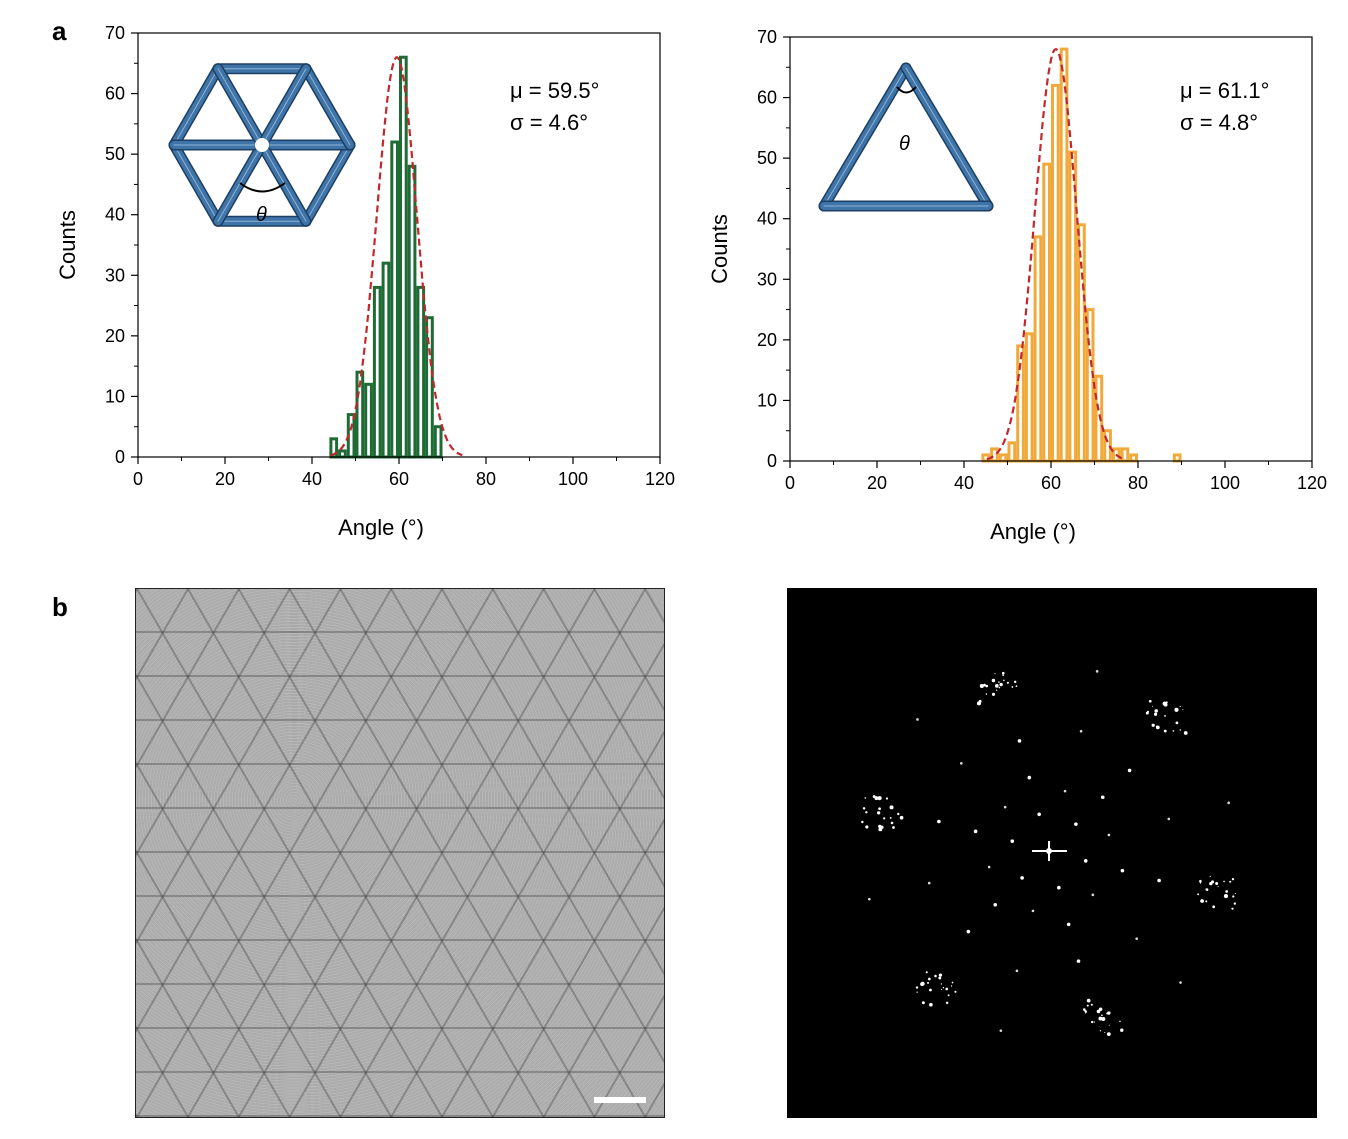 The image size is (1348, 1139). What do you see at coordinates (554, 90) in the screenshot?
I see `mean-annotation: μ = 59.5°` at bounding box center [554, 90].